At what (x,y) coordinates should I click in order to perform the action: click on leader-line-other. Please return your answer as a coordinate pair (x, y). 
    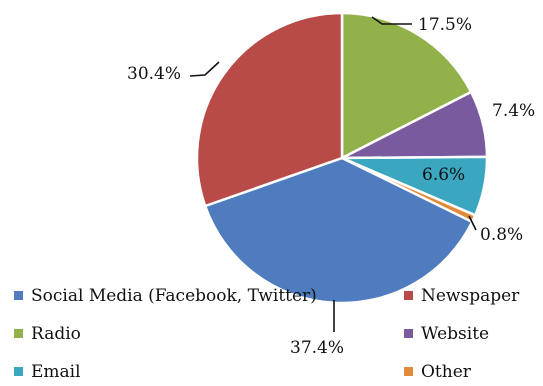
    Looking at the image, I should click on (472, 223).